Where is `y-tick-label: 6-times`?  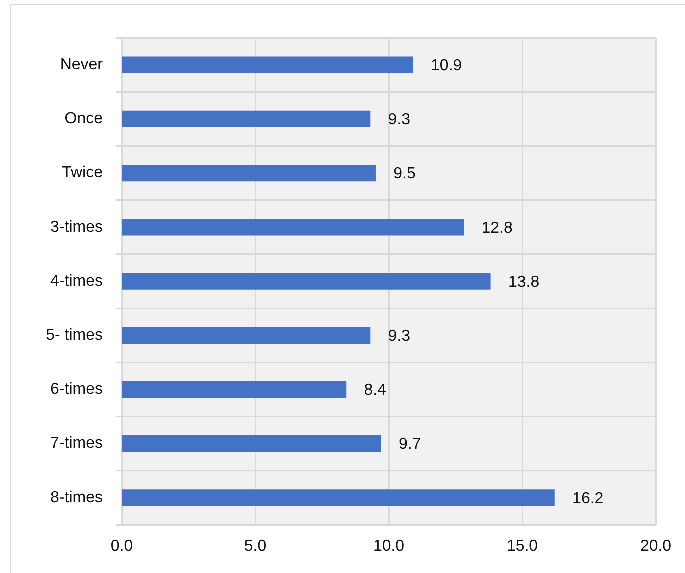
y-tick-label: 6-times is located at coordinates (76, 389).